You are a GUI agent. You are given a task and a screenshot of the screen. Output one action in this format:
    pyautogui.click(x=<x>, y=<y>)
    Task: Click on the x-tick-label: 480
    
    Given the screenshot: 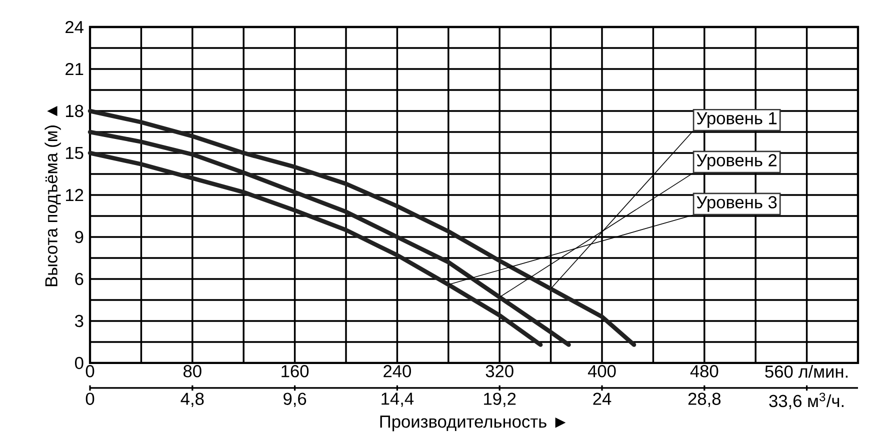 What is the action you would take?
    pyautogui.click(x=704, y=371)
    